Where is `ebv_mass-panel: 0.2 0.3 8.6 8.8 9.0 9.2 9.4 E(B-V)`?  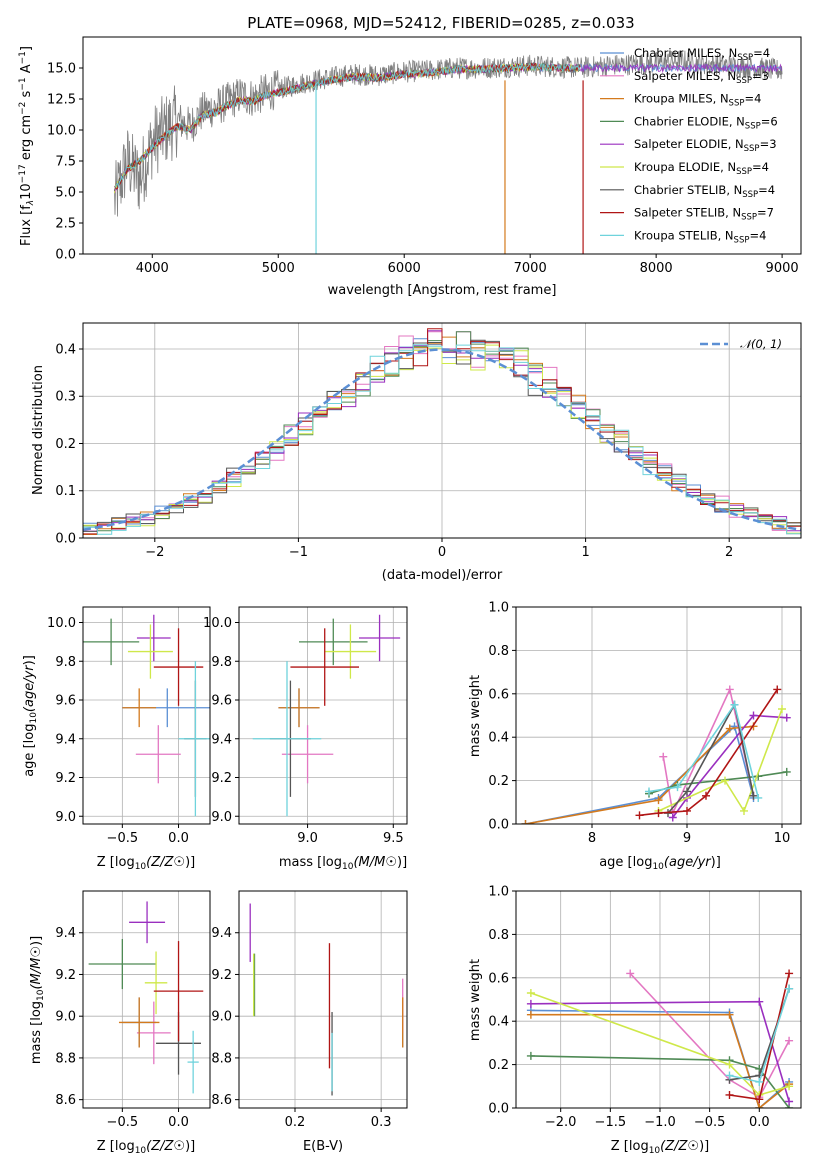
ebv_mass-panel: 0.2 0.3 8.6 8.8 9.0 9.2 9.4 E(B-V) is located at coordinates (309, 1022).